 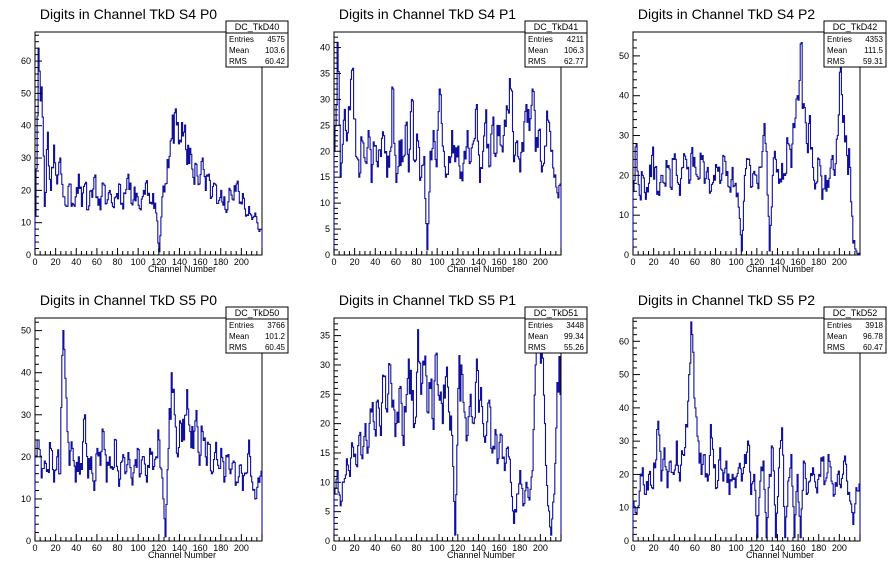 What do you see at coordinates (855, 27) in the screenshot?
I see `stats-name: DC_TkD42` at bounding box center [855, 27].